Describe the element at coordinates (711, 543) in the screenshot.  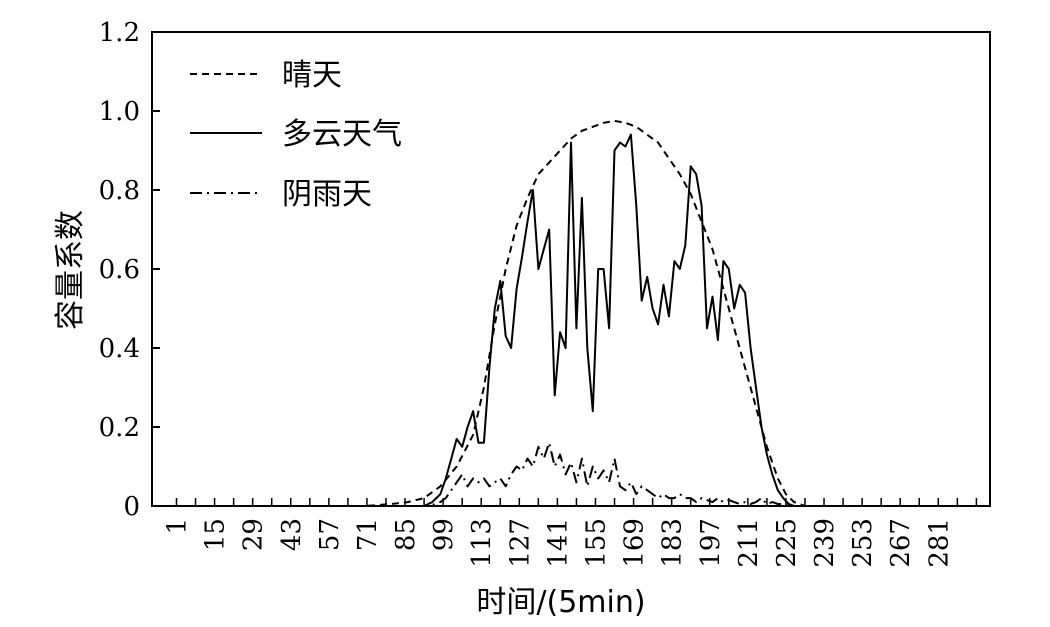
I see `x-tick-label: 197` at that location.